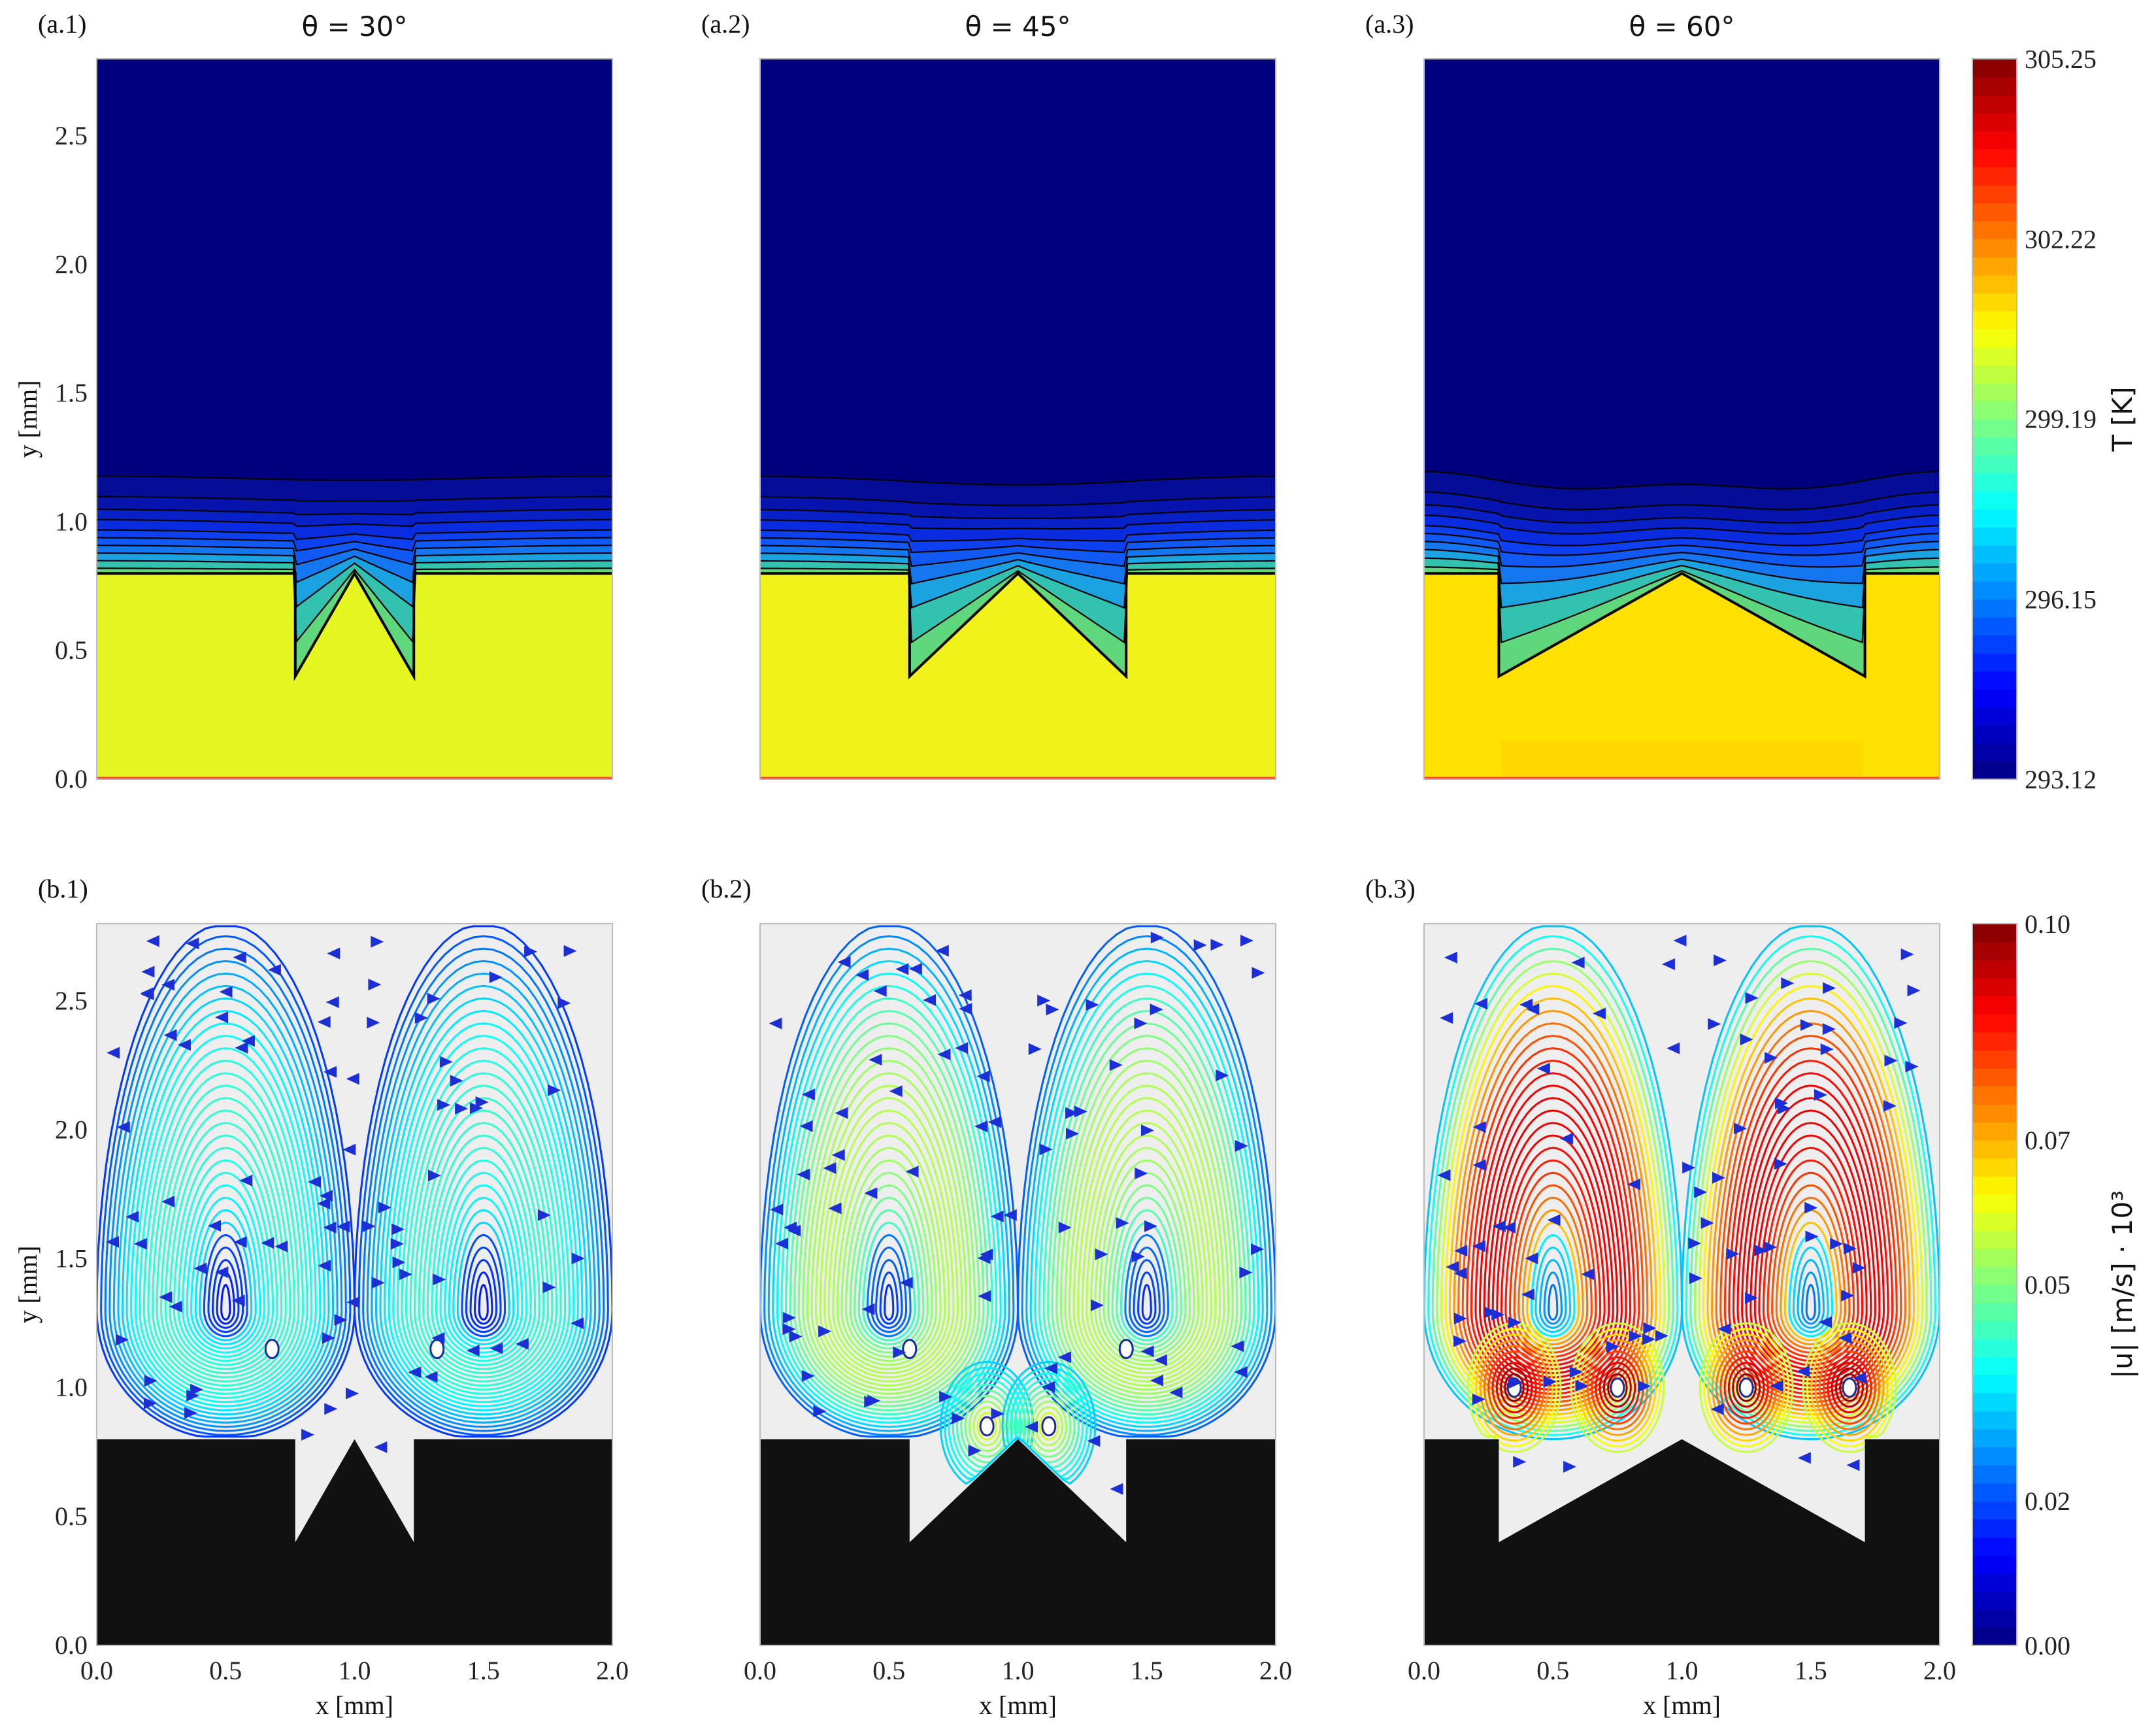 The height and width of the screenshot is (1731, 2156). I want to click on vortex-center, so click(1049, 1426).